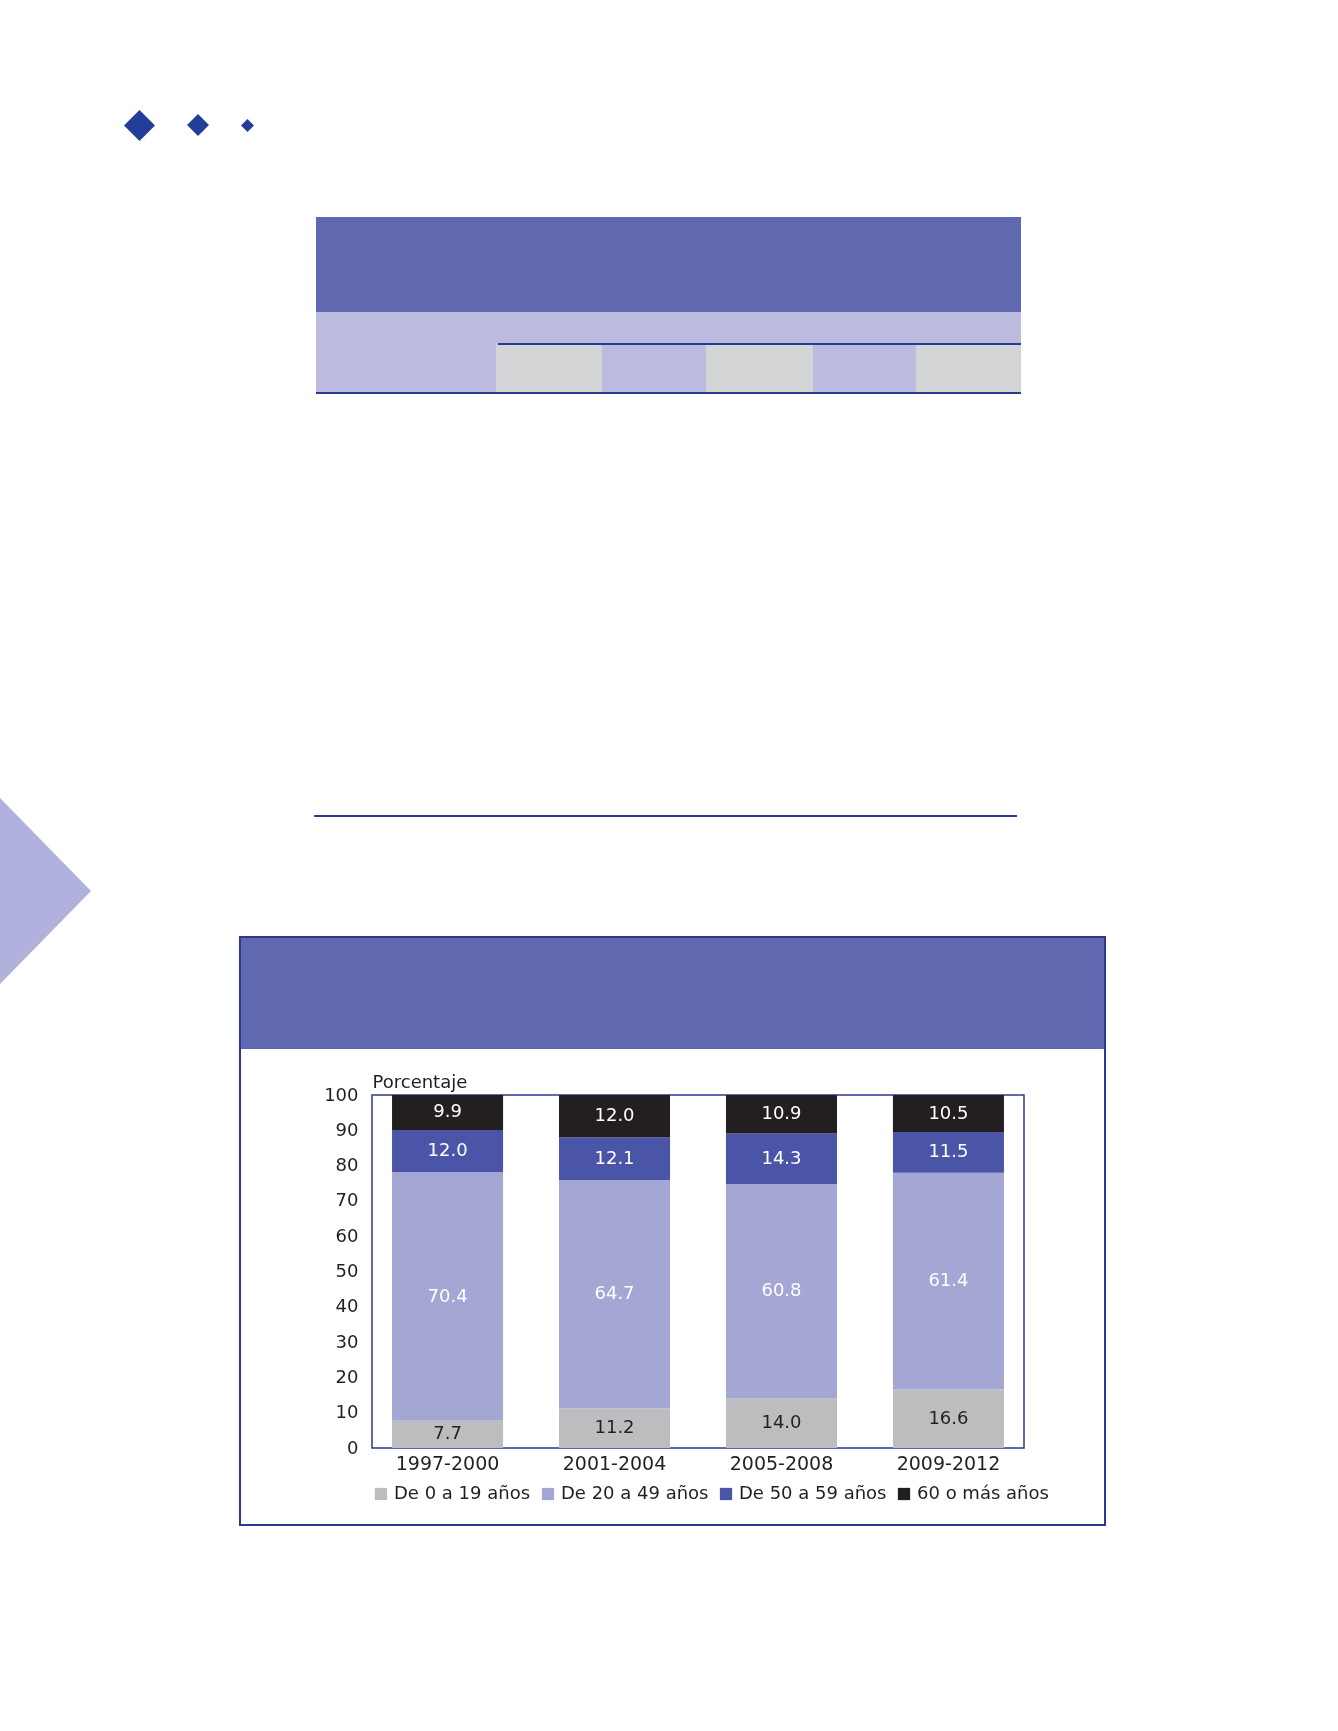 The width and height of the screenshot is (1338, 1731). Describe the element at coordinates (614, 1462) in the screenshot. I see `x-tick-label: 2001-2004` at that location.